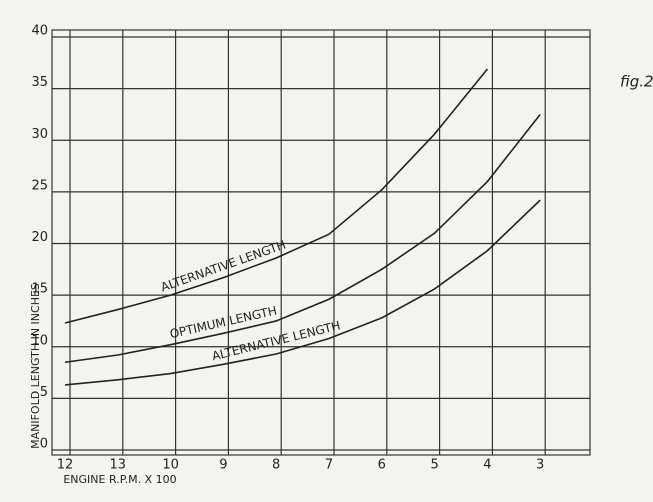 The height and width of the screenshot is (502, 653). I want to click on x-tick-label: 3, so click(540, 465).